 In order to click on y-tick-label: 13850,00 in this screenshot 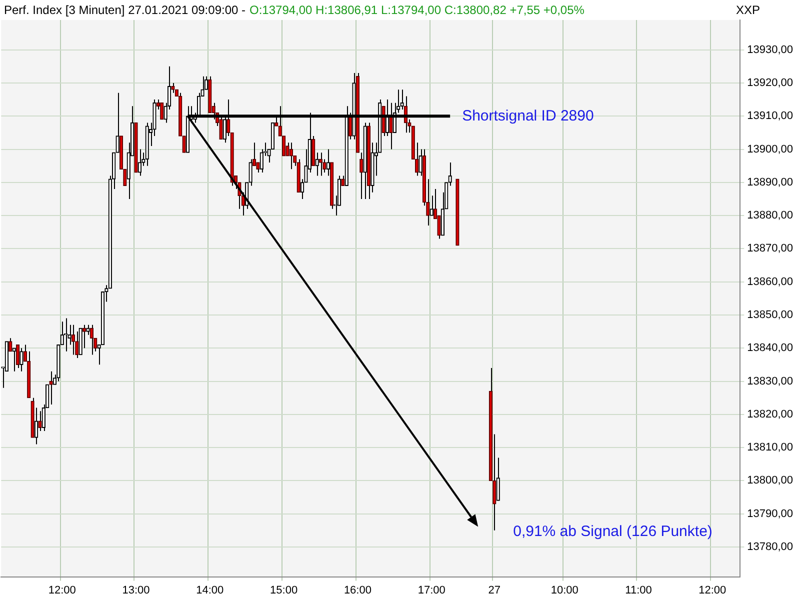, I will do `click(770, 315)`.